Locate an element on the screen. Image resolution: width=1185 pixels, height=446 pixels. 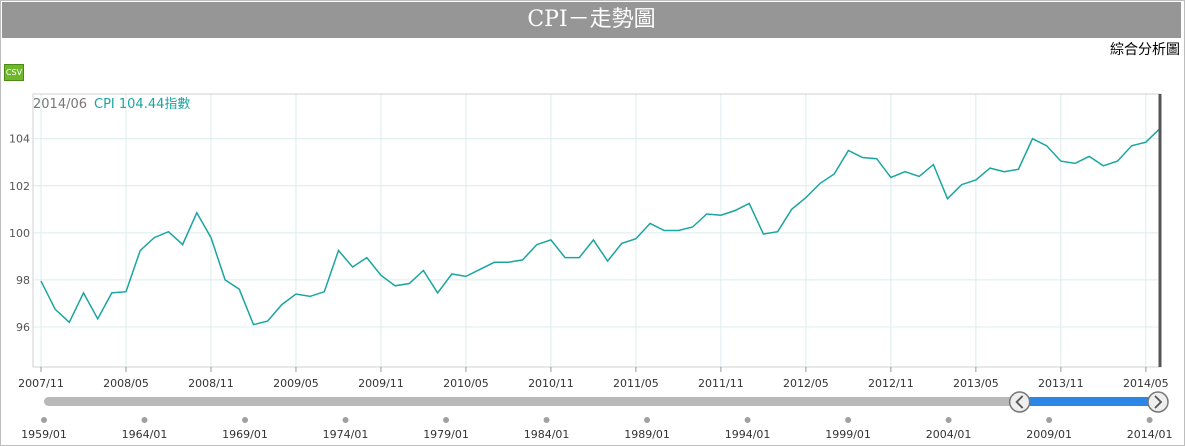
chevron-left-icon is located at coordinates (1019, 402).